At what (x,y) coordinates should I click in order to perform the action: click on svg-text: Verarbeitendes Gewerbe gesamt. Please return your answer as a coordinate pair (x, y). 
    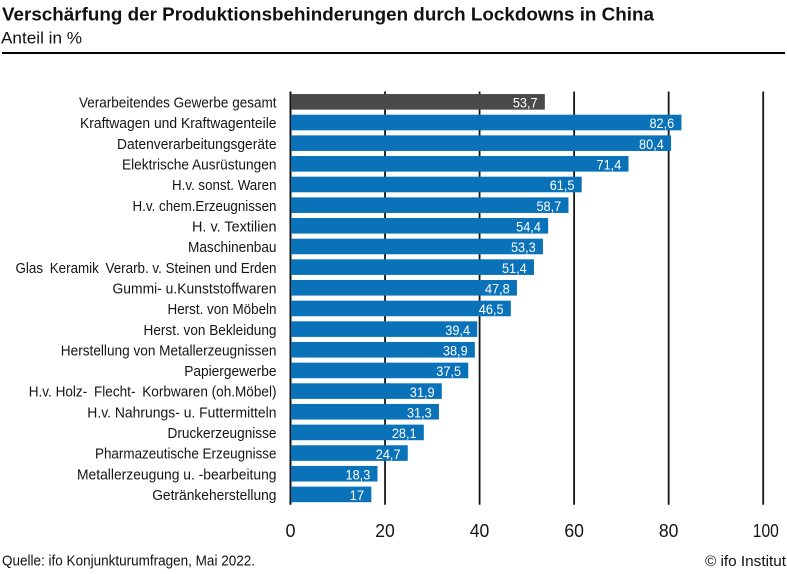
    Looking at the image, I should click on (178, 104).